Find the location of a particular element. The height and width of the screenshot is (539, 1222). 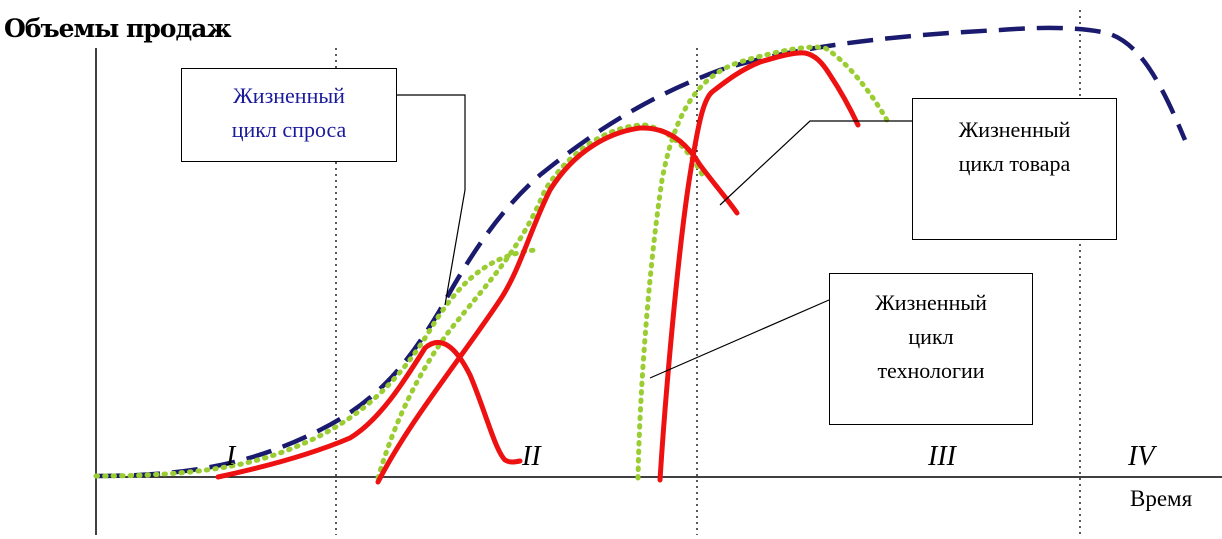

technology-life-cycle-callout: Жизненный цикл технологии is located at coordinates (931, 349).